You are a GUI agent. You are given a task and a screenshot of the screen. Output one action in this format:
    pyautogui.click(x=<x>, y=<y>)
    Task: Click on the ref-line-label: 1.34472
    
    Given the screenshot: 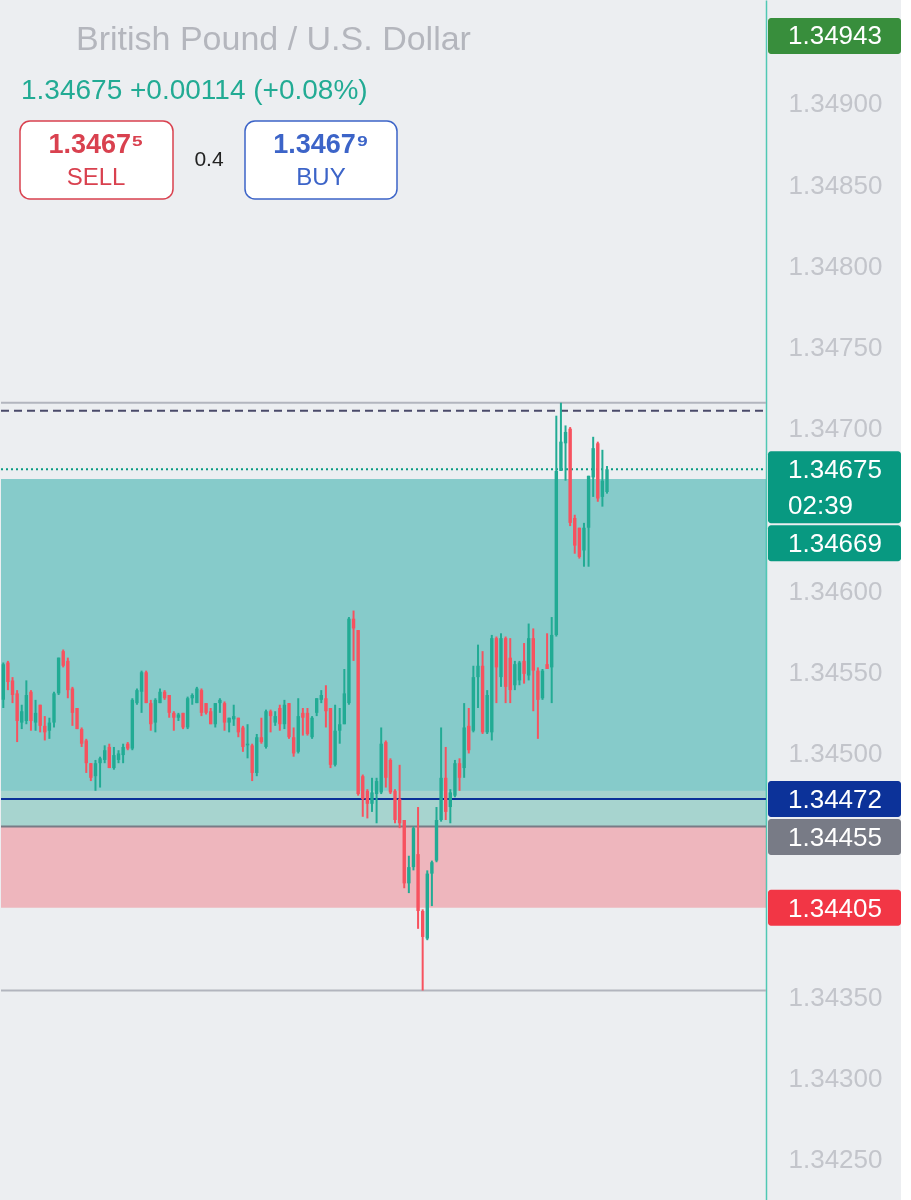 What is the action you would take?
    pyautogui.click(x=835, y=798)
    